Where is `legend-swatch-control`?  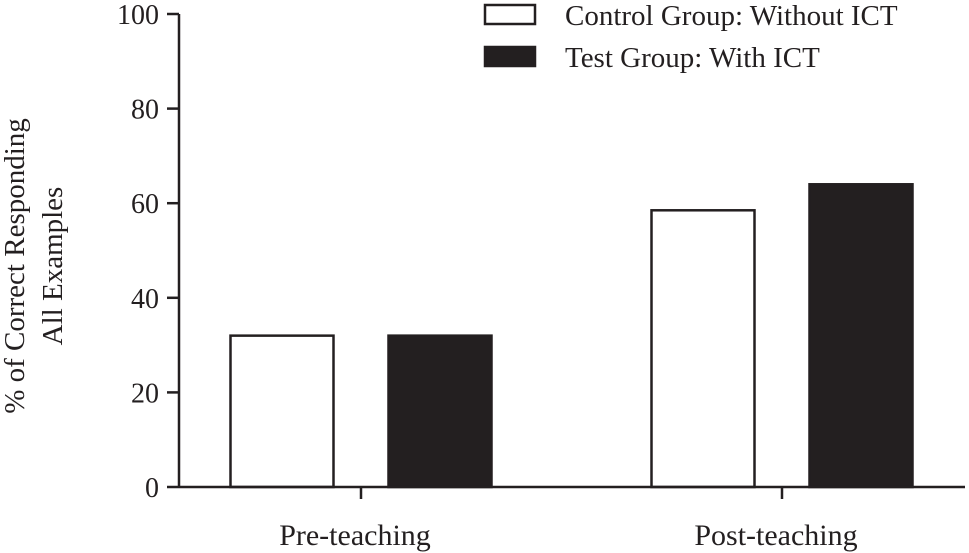 legend-swatch-control is located at coordinates (510, 14).